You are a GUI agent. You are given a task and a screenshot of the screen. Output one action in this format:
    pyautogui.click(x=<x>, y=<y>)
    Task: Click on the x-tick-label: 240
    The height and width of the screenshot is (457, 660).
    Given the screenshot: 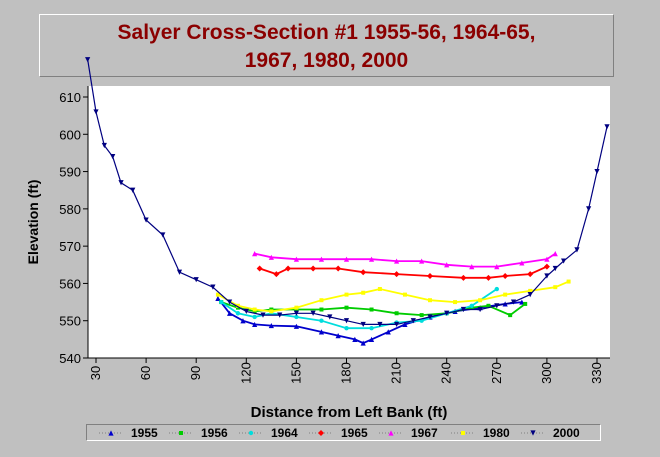 What is the action you would take?
    pyautogui.click(x=446, y=373)
    